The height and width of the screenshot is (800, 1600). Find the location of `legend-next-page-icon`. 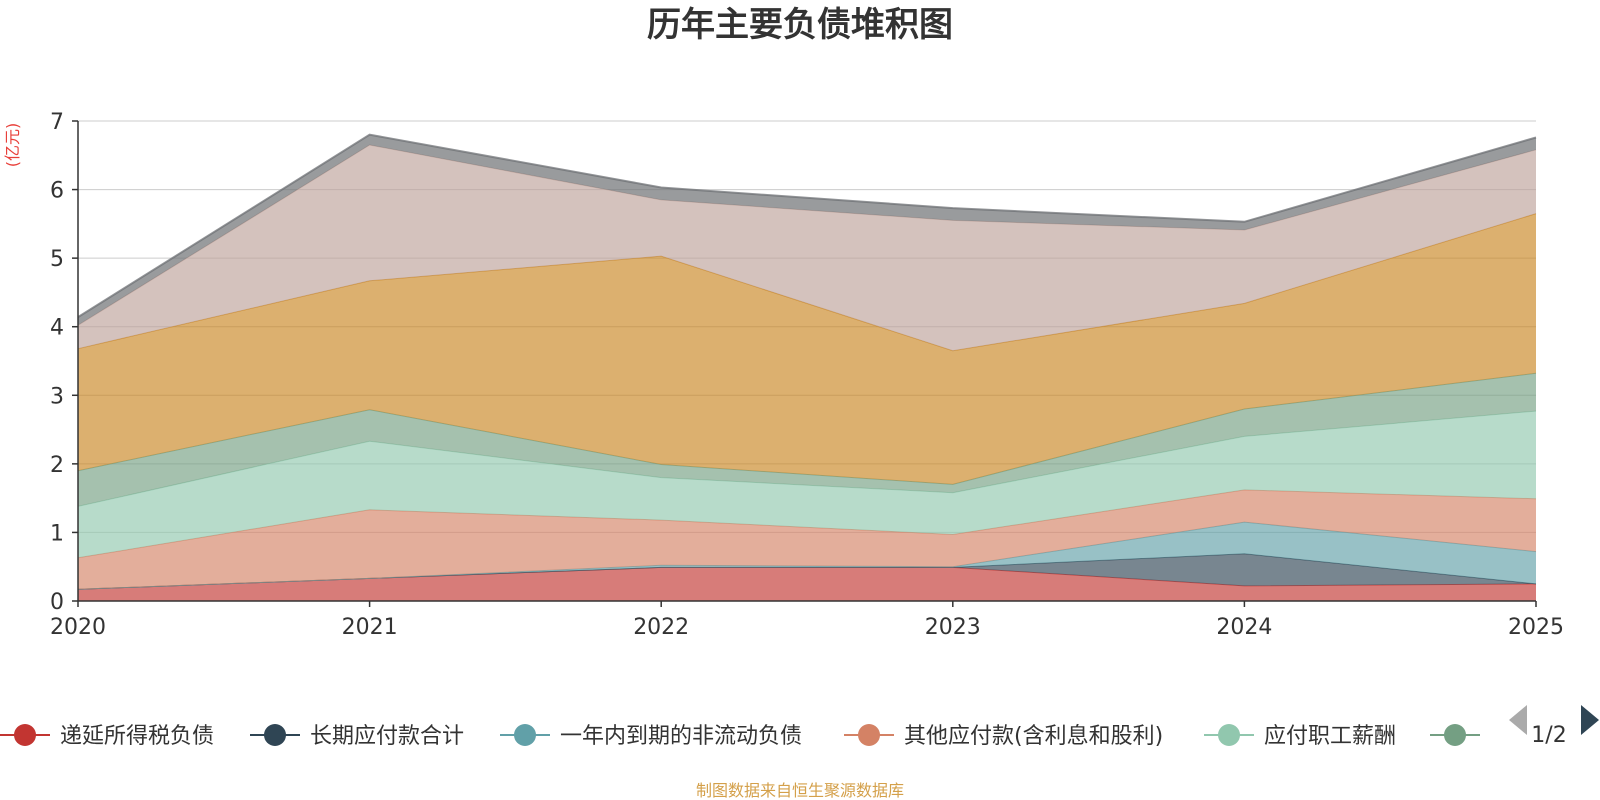

legend-next-page-icon is located at coordinates (1590, 720).